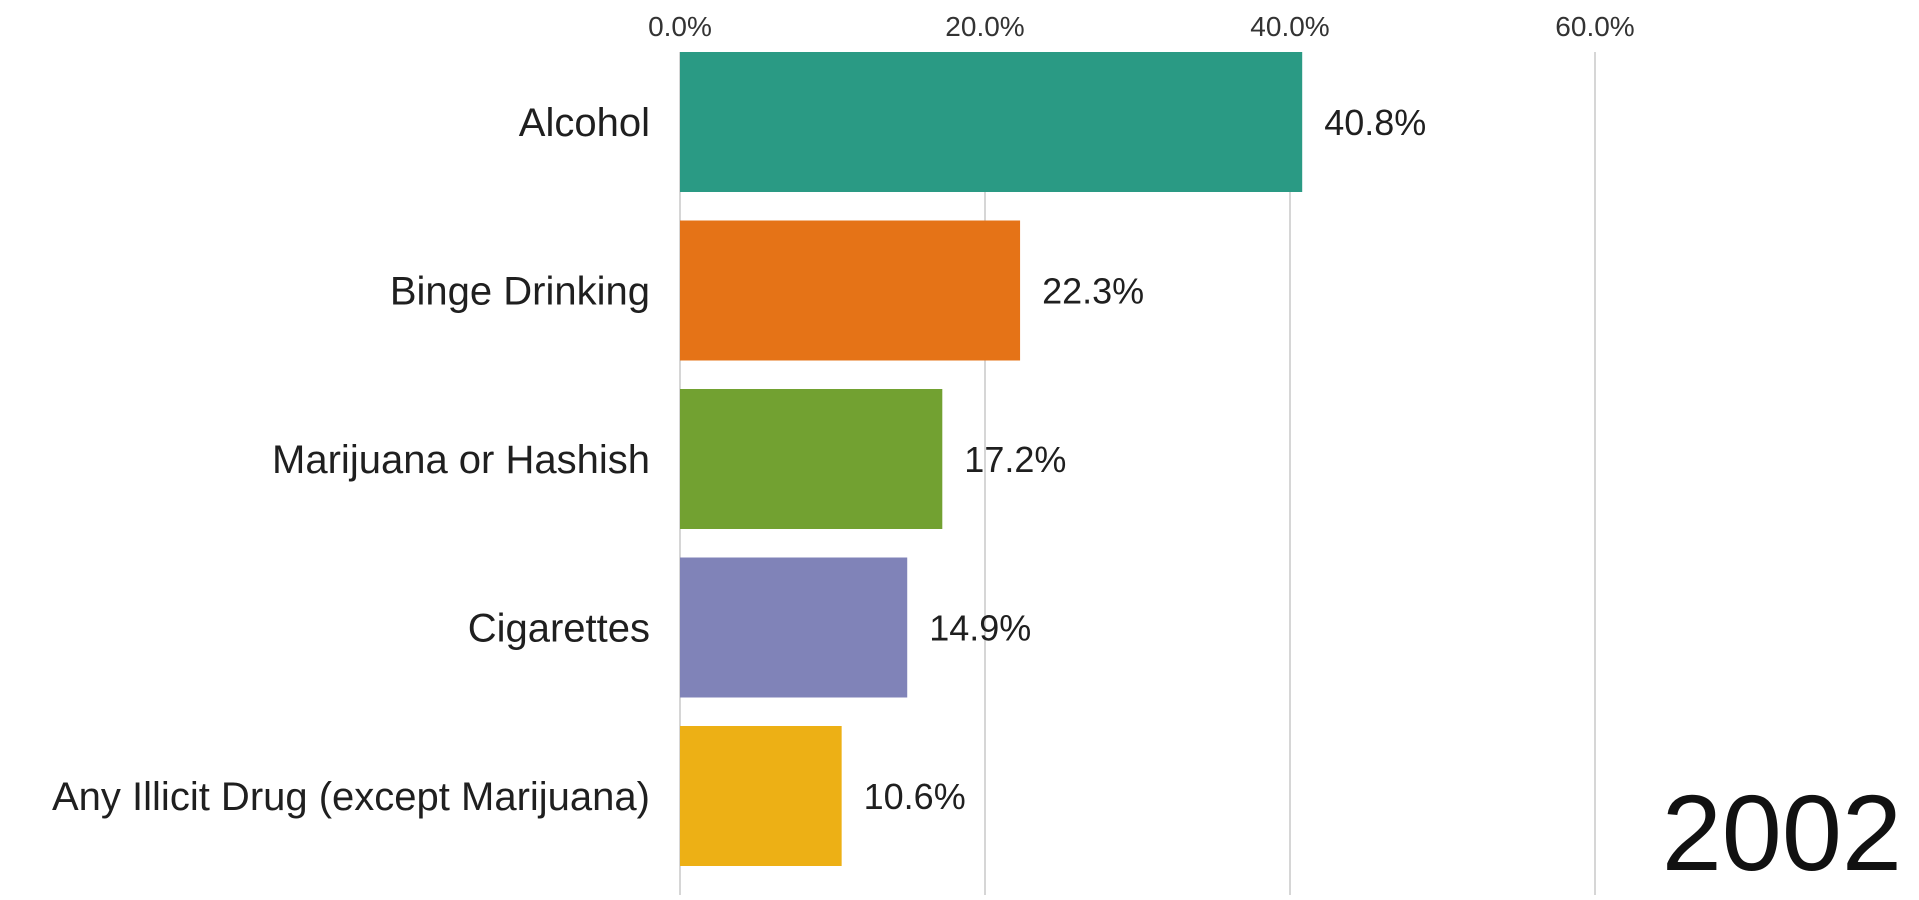  I want to click on value-label: 17.2%, so click(1015, 459).